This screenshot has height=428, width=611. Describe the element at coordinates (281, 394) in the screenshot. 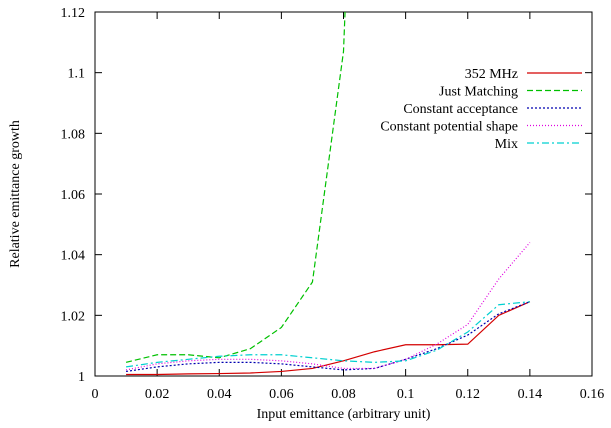

I see `x-tick-label: 0.06` at that location.